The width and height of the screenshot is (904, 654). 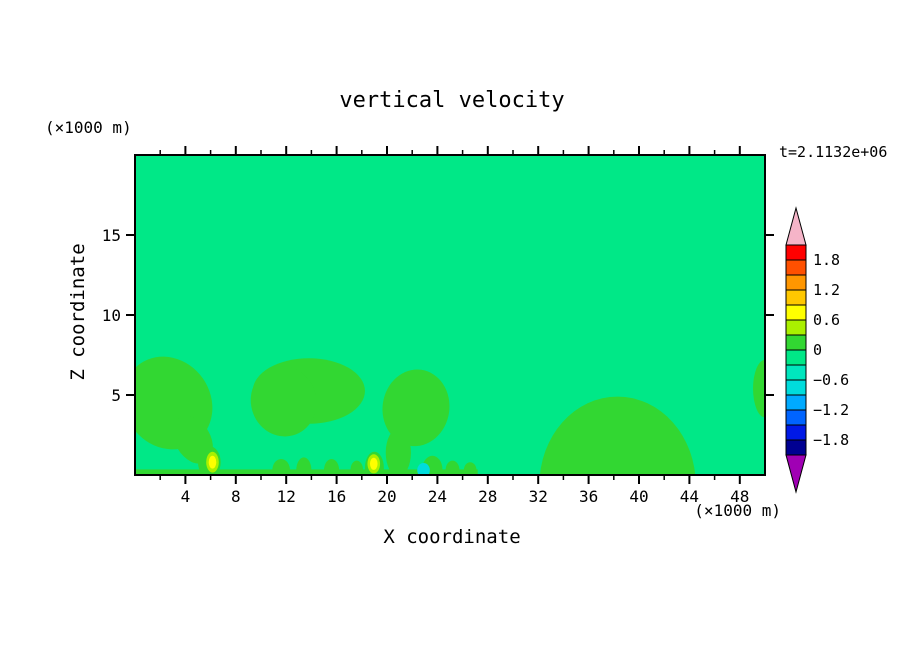 I want to click on colorbar-tick-label: 0, so click(x=817, y=350).